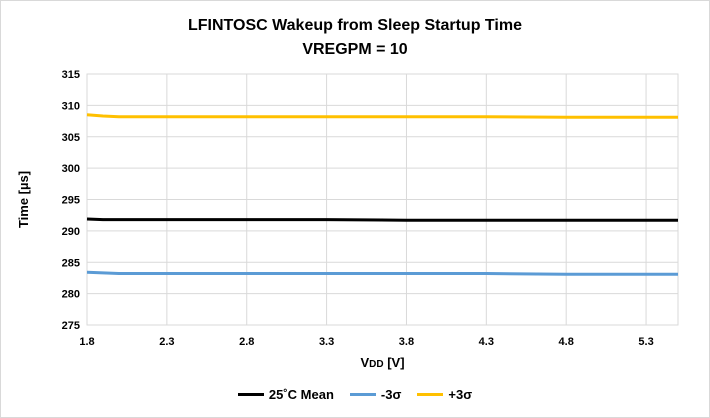  Describe the element at coordinates (71, 138) in the screenshot. I see `y-tick-label: 305` at that location.